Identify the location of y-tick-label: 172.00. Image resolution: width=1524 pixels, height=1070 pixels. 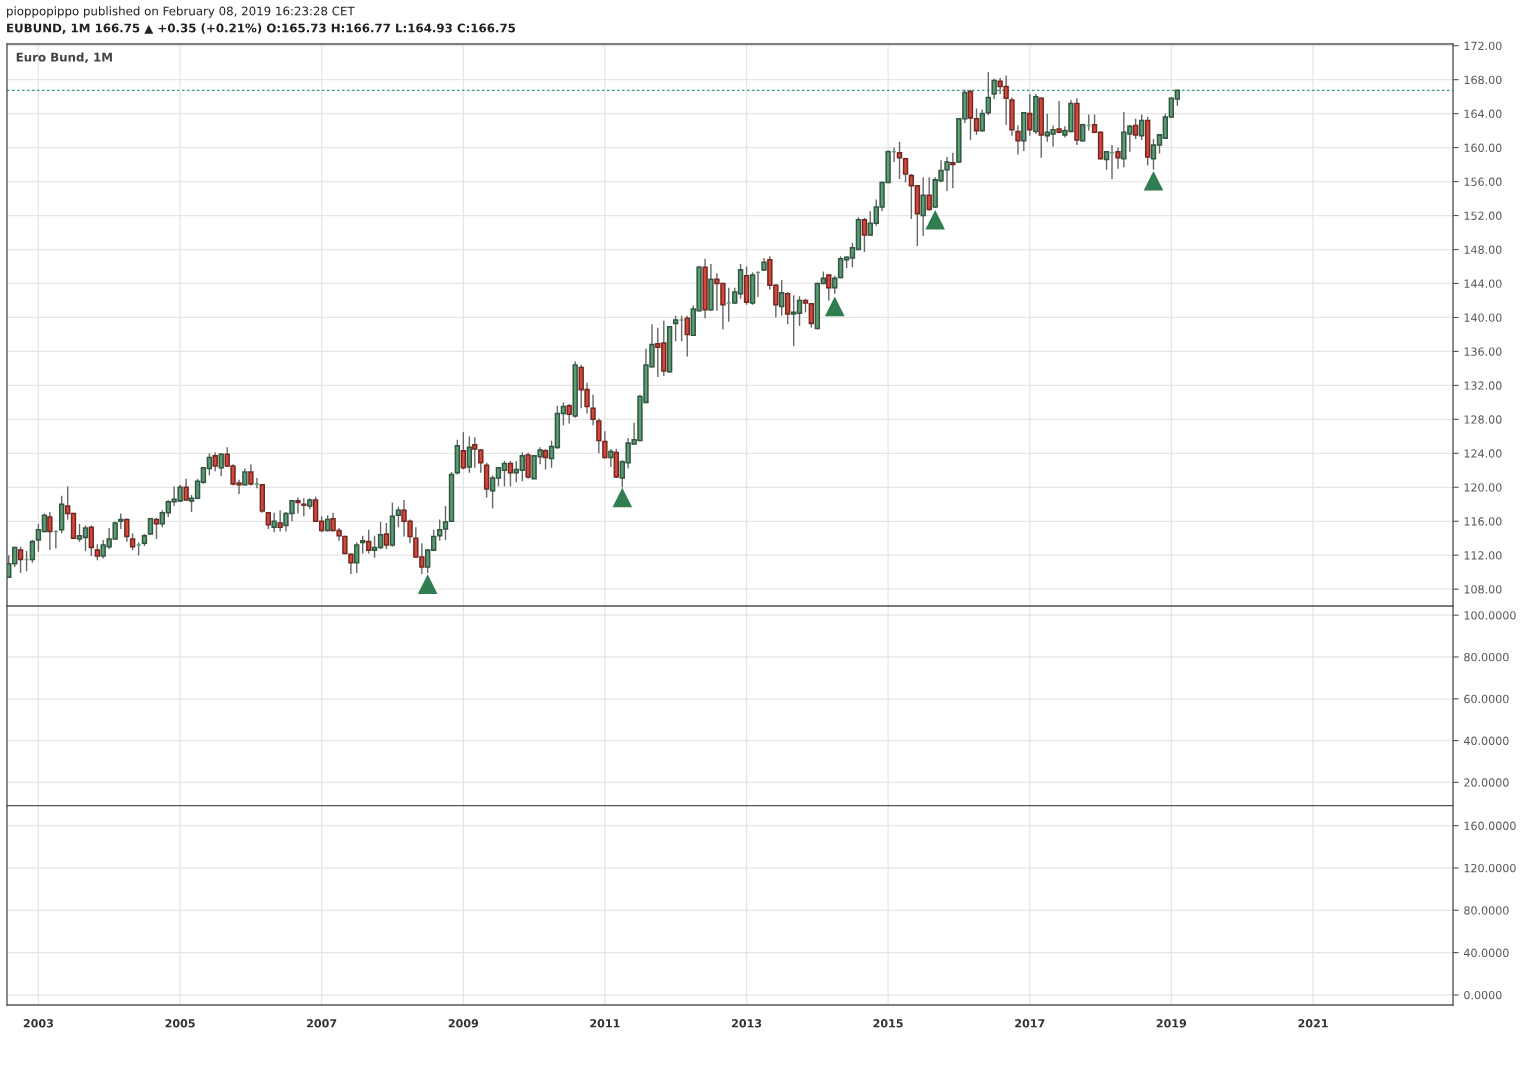
(1483, 46).